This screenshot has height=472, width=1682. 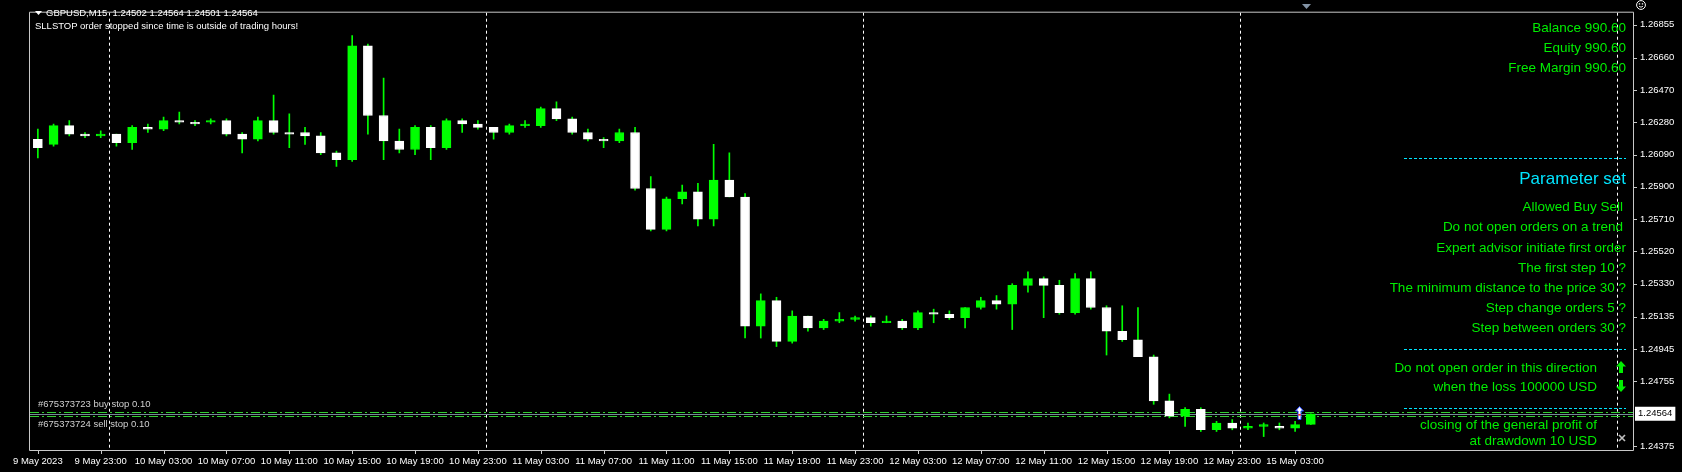 I want to click on y-tick-label: 1.25135, so click(x=1657, y=316).